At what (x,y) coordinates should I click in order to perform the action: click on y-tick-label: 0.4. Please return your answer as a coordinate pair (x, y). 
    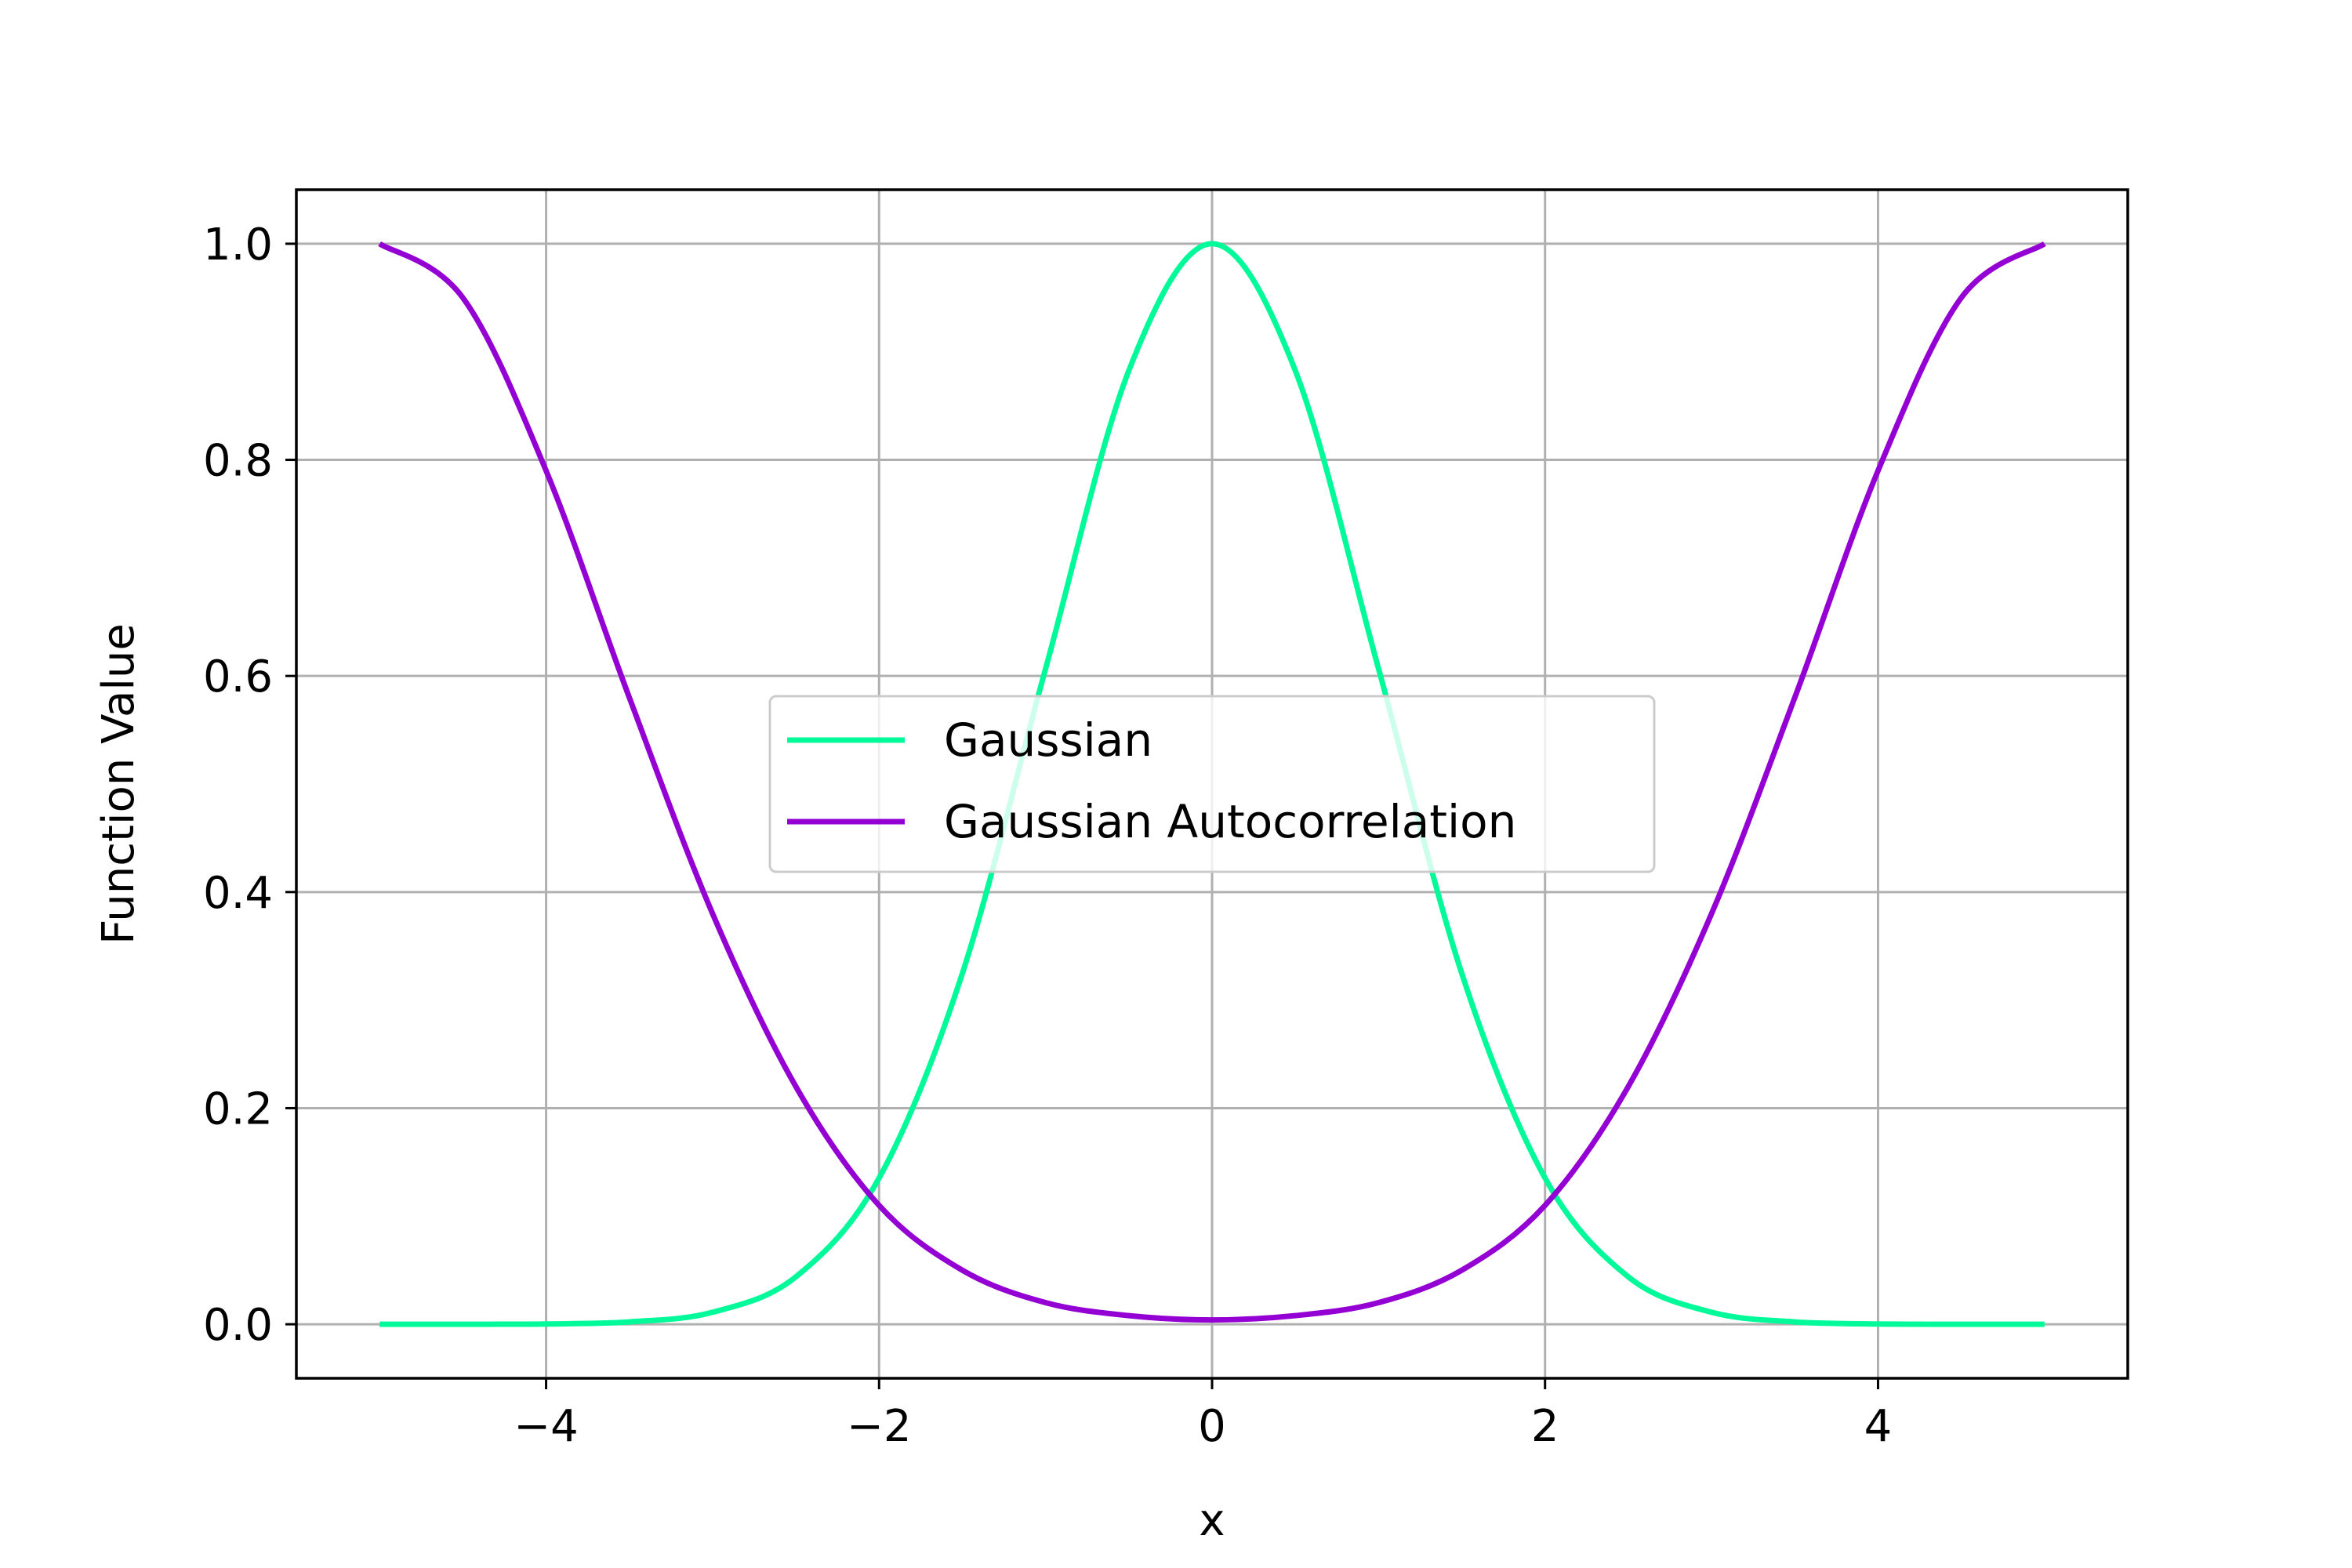
    Looking at the image, I should click on (238, 893).